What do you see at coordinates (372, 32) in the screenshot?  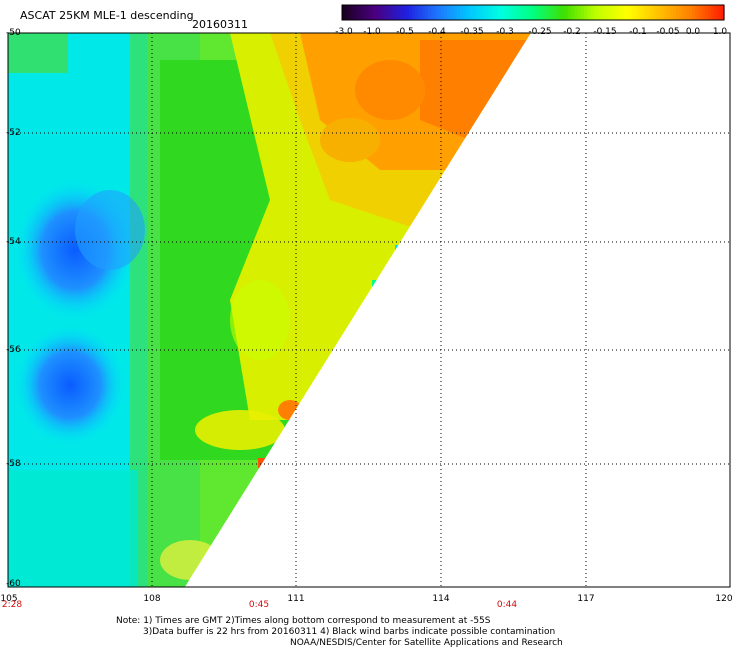 I see `colorbar-label: -1.0` at bounding box center [372, 32].